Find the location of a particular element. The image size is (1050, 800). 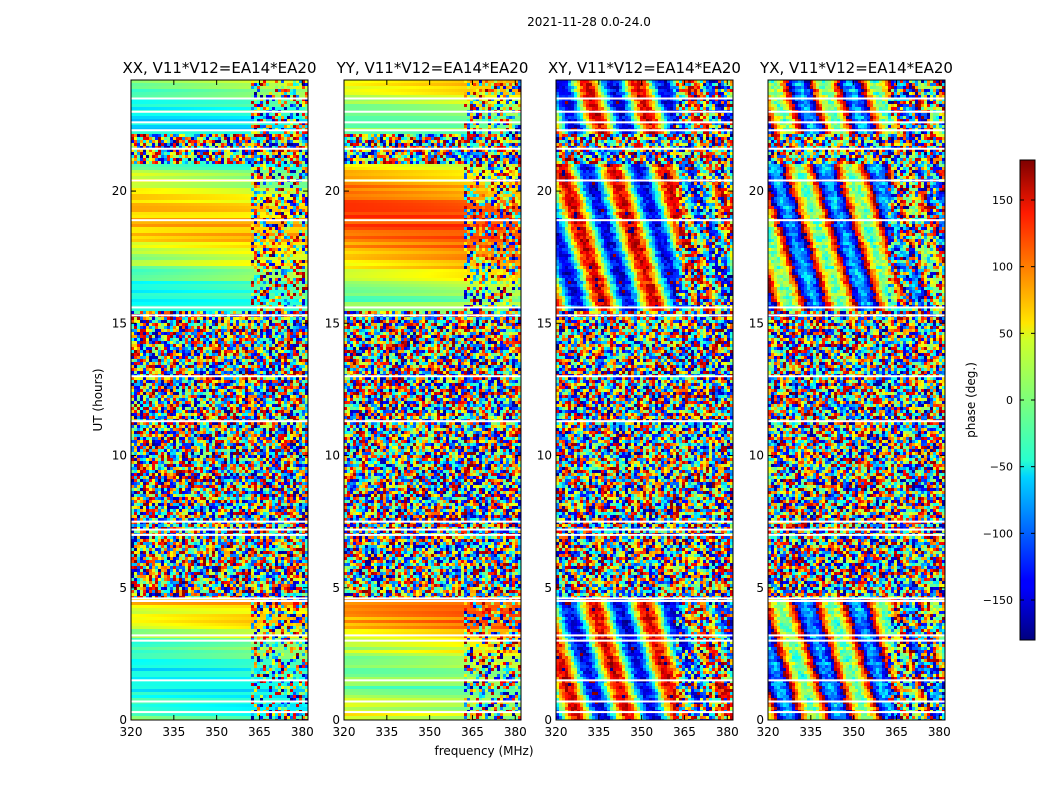

x-tick-label: 380 is located at coordinates (939, 732).